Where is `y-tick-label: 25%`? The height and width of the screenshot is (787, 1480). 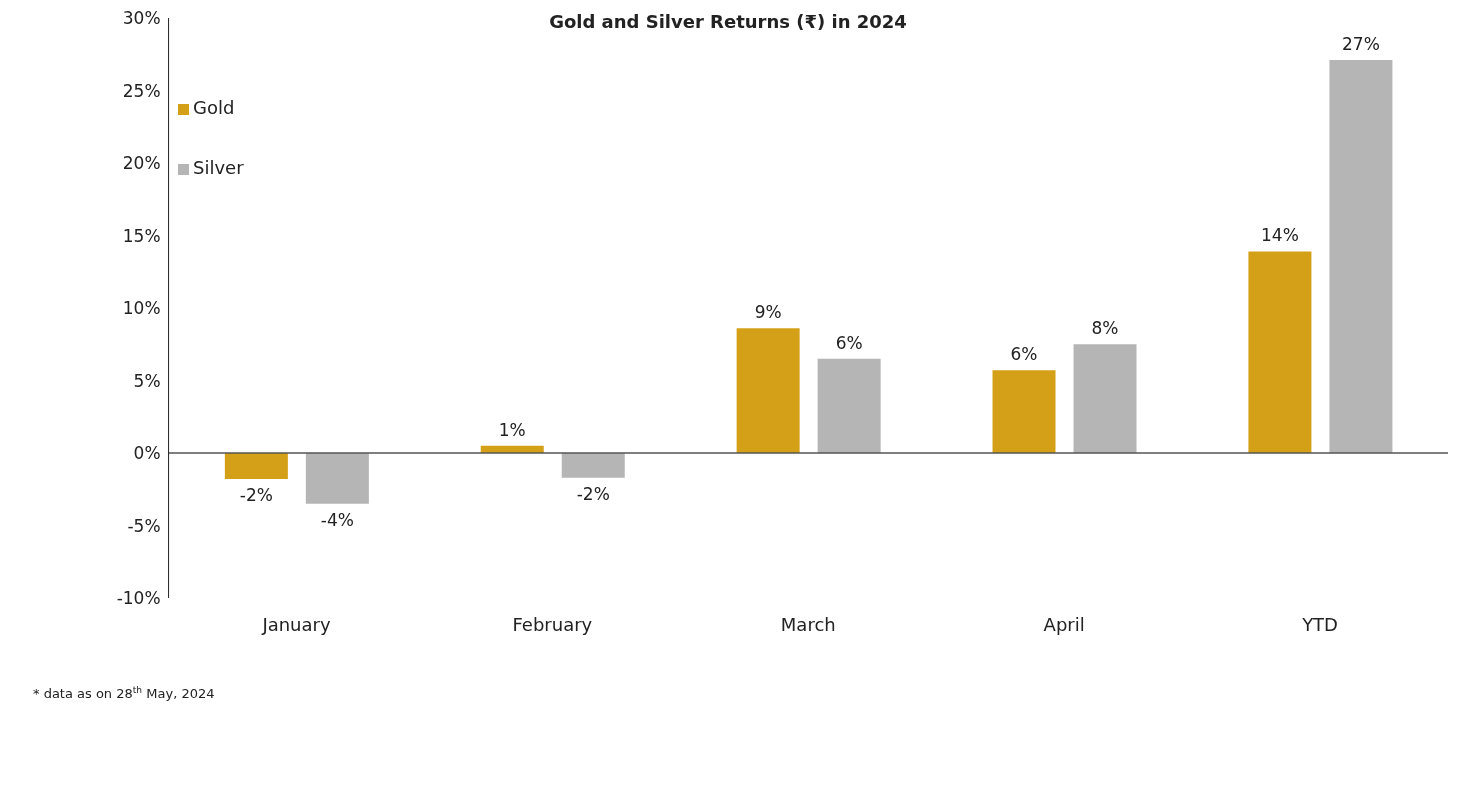
y-tick-label: 25% is located at coordinates (141, 90).